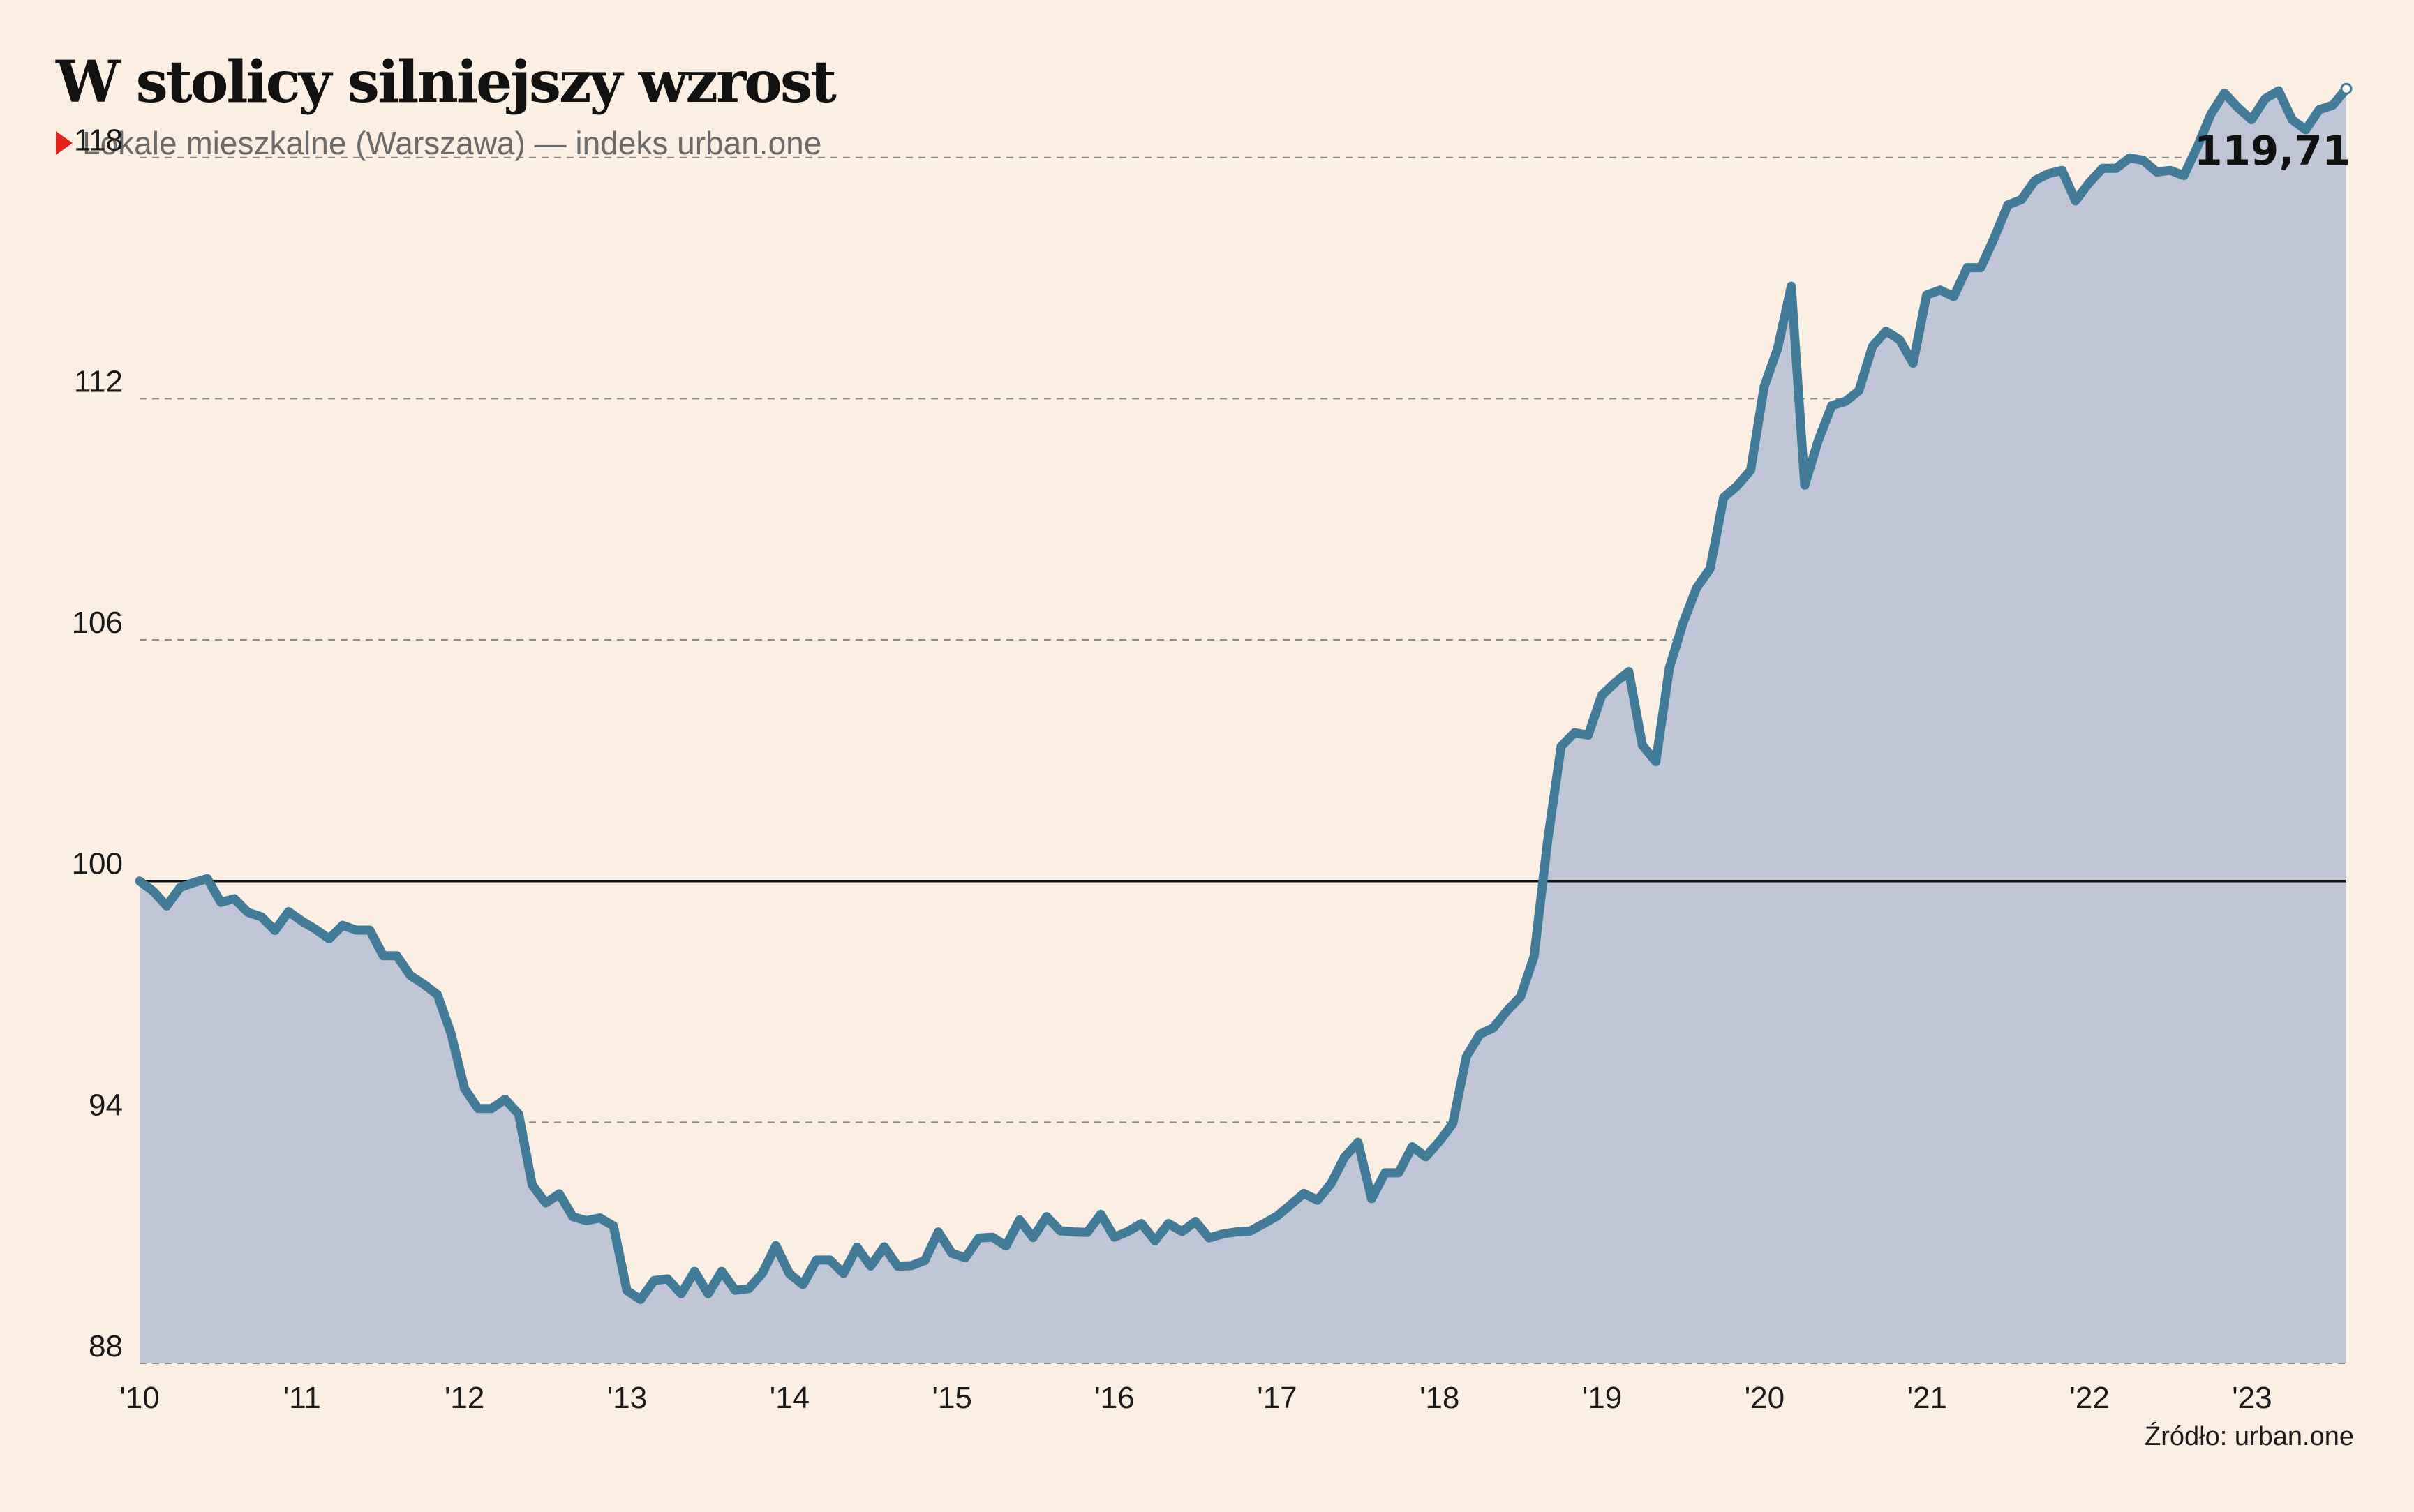 This screenshot has height=1512, width=2414. Describe the element at coordinates (2272, 150) in the screenshot. I see `last-value-label: 119,71` at that location.